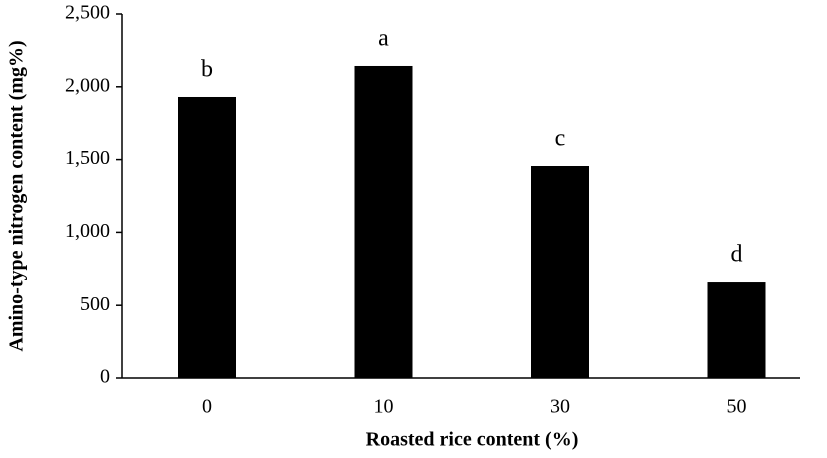 The image size is (827, 458). I want to click on x-tick-label: 0, so click(207, 407).